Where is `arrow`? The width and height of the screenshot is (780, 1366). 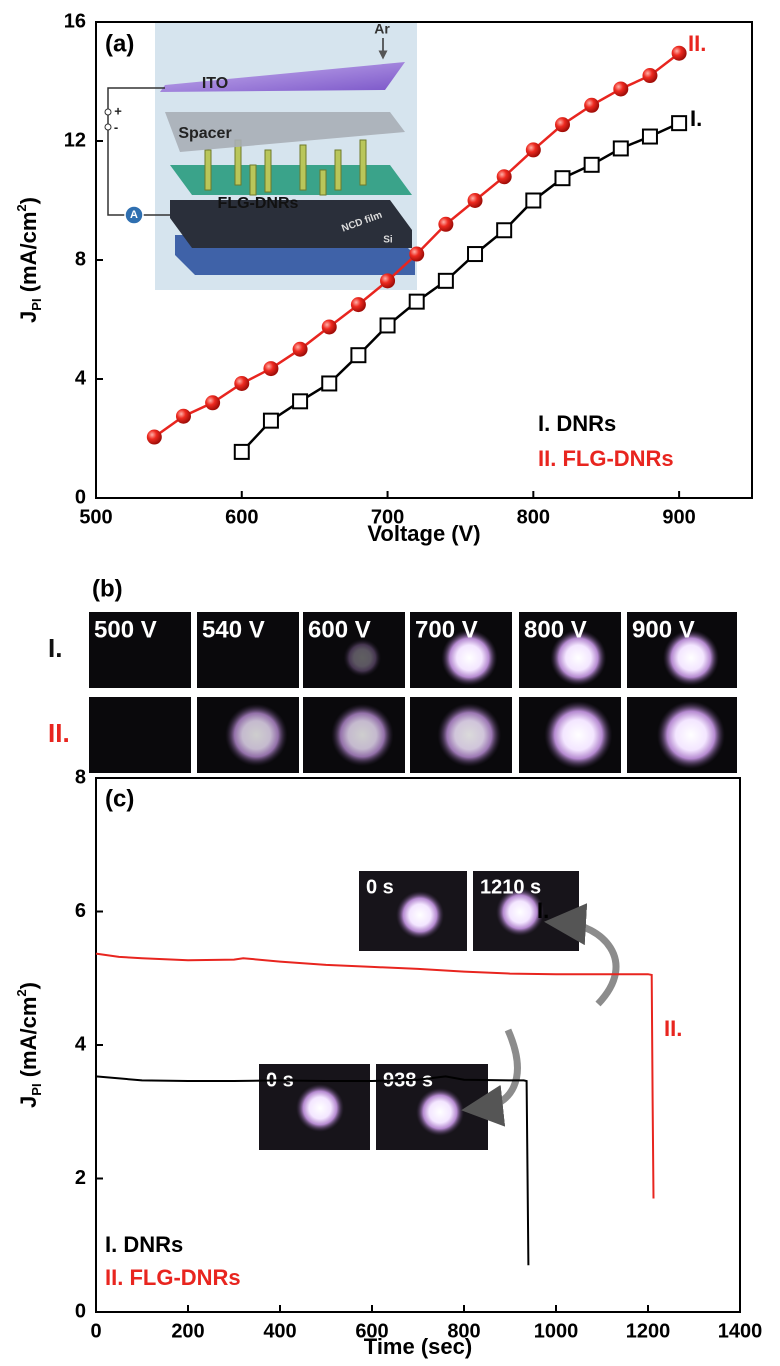 arrow is located at coordinates (491, 1077).